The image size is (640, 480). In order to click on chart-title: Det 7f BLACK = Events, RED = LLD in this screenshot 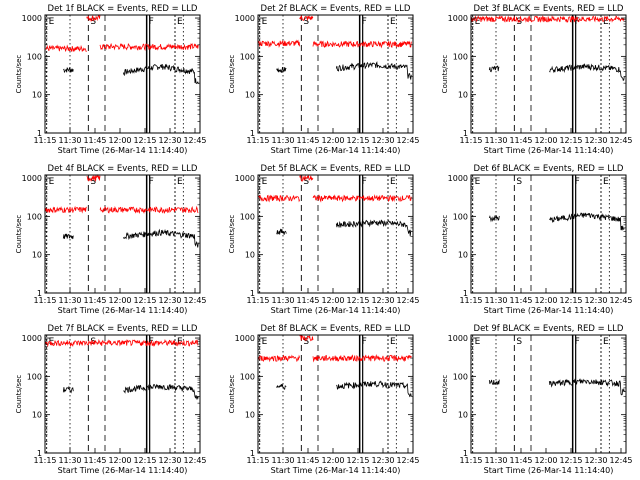, I will do `click(123, 329)`.